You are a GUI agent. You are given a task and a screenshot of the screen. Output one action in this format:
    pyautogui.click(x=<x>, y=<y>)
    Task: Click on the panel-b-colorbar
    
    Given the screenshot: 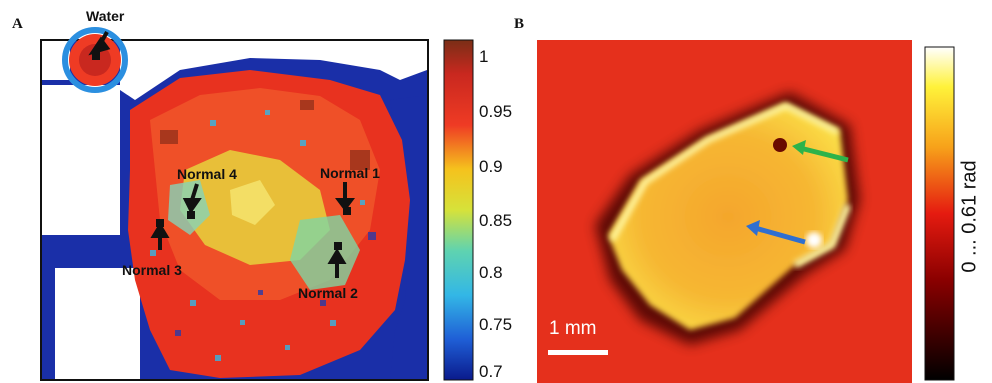 What is the action you would take?
    pyautogui.click(x=939, y=213)
    